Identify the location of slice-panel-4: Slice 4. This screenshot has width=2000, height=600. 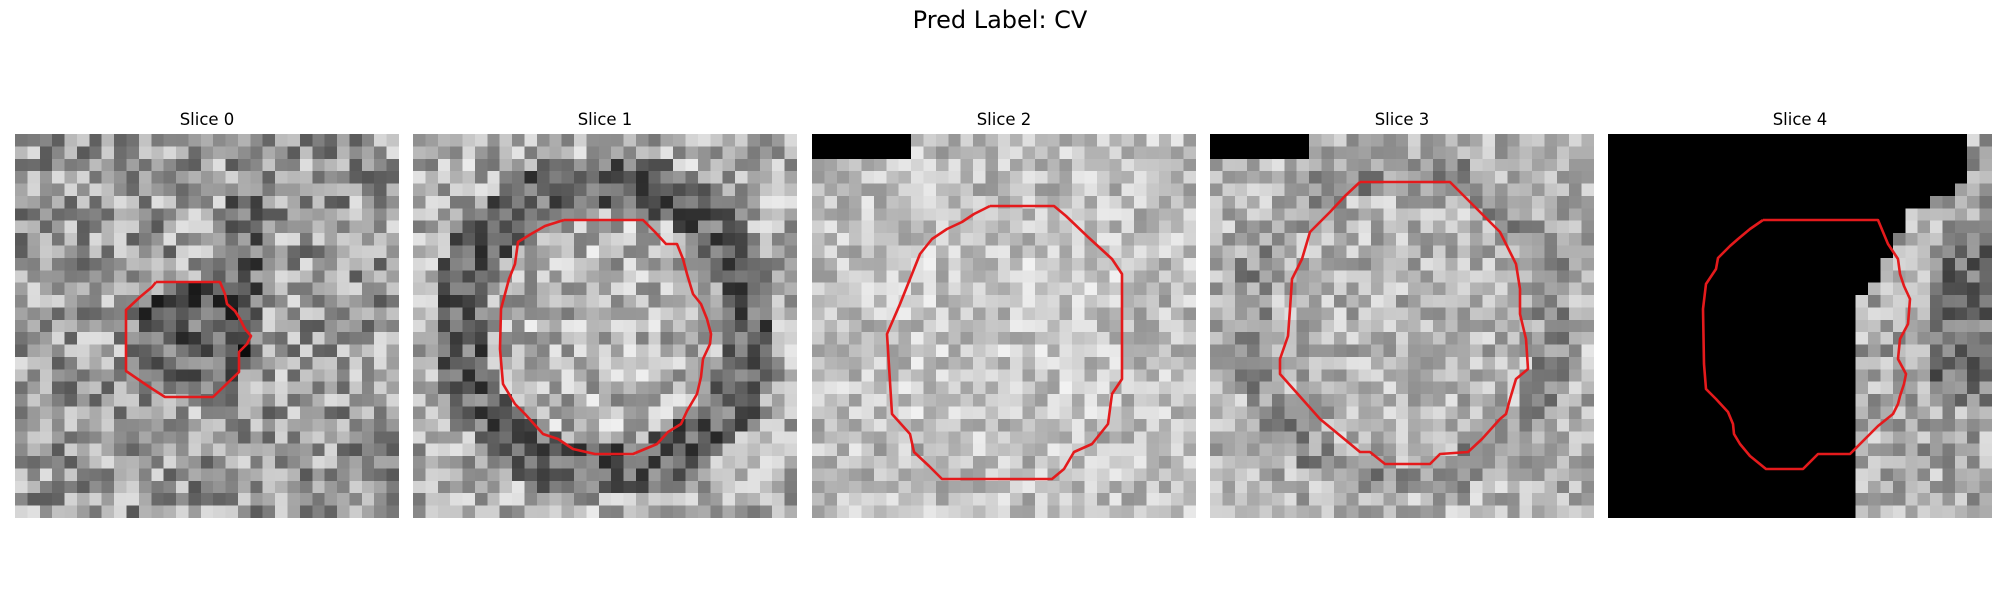
(1800, 313).